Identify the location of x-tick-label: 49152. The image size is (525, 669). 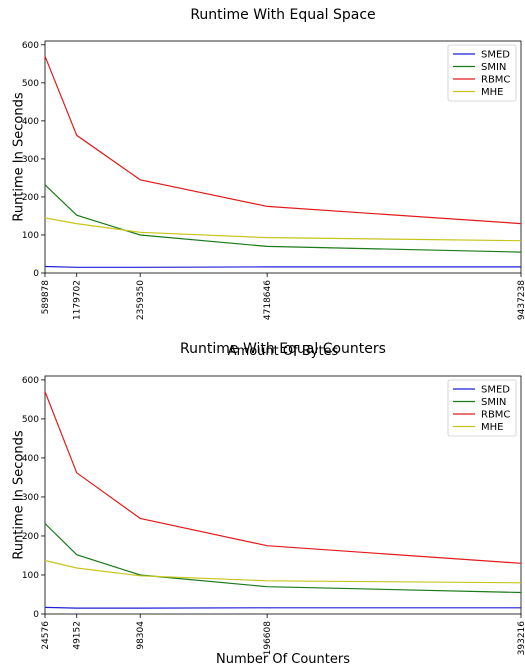
(78, 635).